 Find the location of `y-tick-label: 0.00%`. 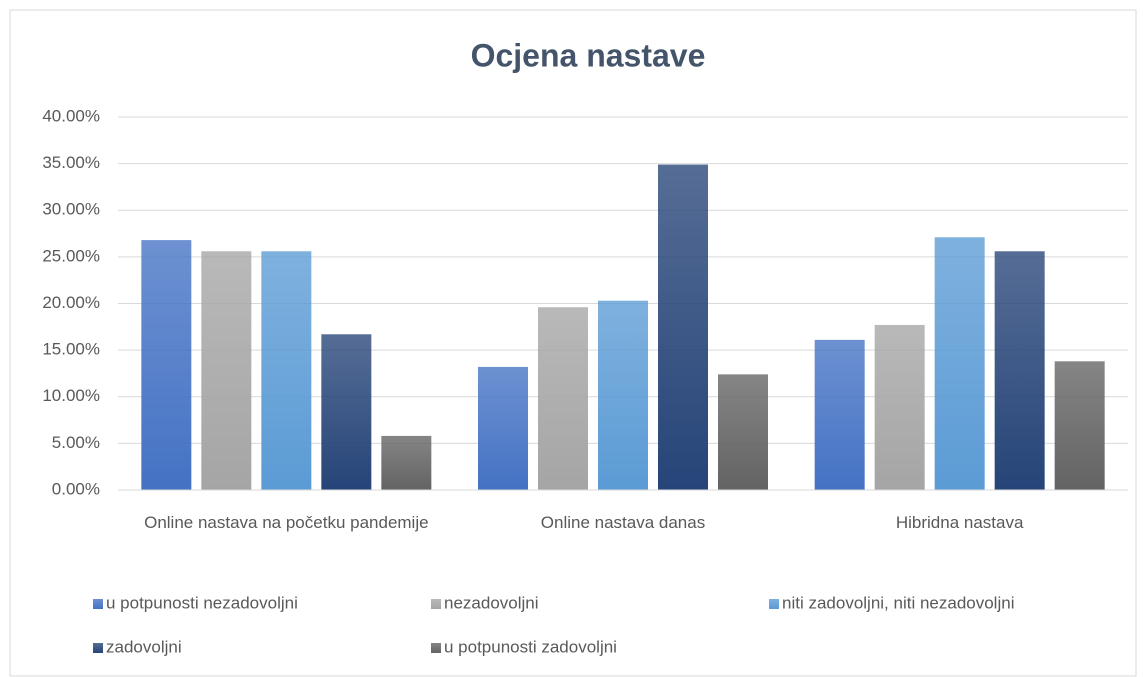

y-tick-label: 0.00% is located at coordinates (76, 488).